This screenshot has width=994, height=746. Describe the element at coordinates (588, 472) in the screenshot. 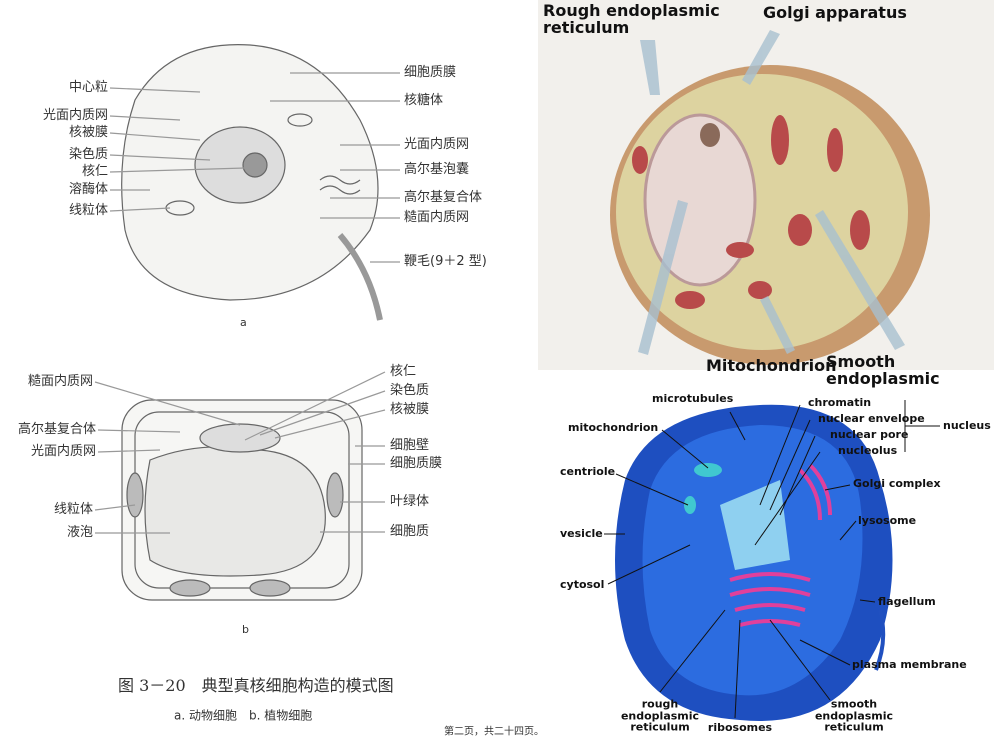

I see `label: centriole` at that location.